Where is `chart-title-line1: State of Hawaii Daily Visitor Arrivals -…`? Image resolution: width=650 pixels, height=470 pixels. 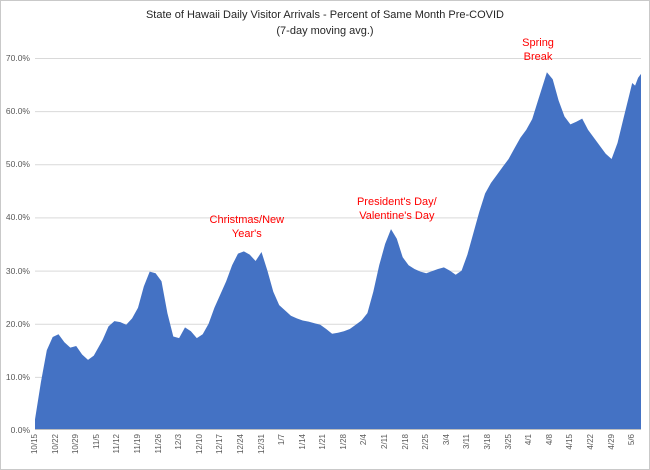
chart-title-line1: State of Hawaii Daily Visitor Arrivals -… is located at coordinates (325, 15).